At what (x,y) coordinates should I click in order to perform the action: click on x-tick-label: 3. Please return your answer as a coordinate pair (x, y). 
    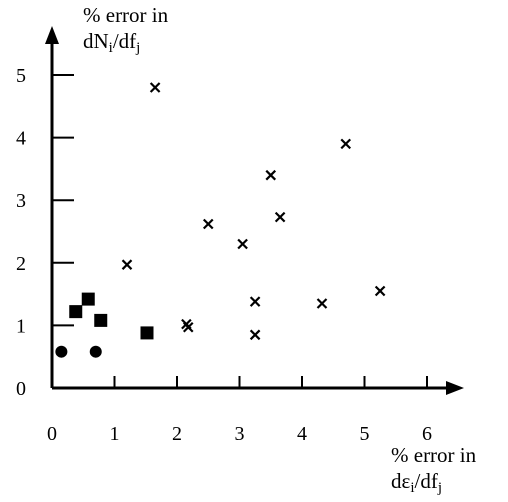
    Looking at the image, I should click on (240, 434).